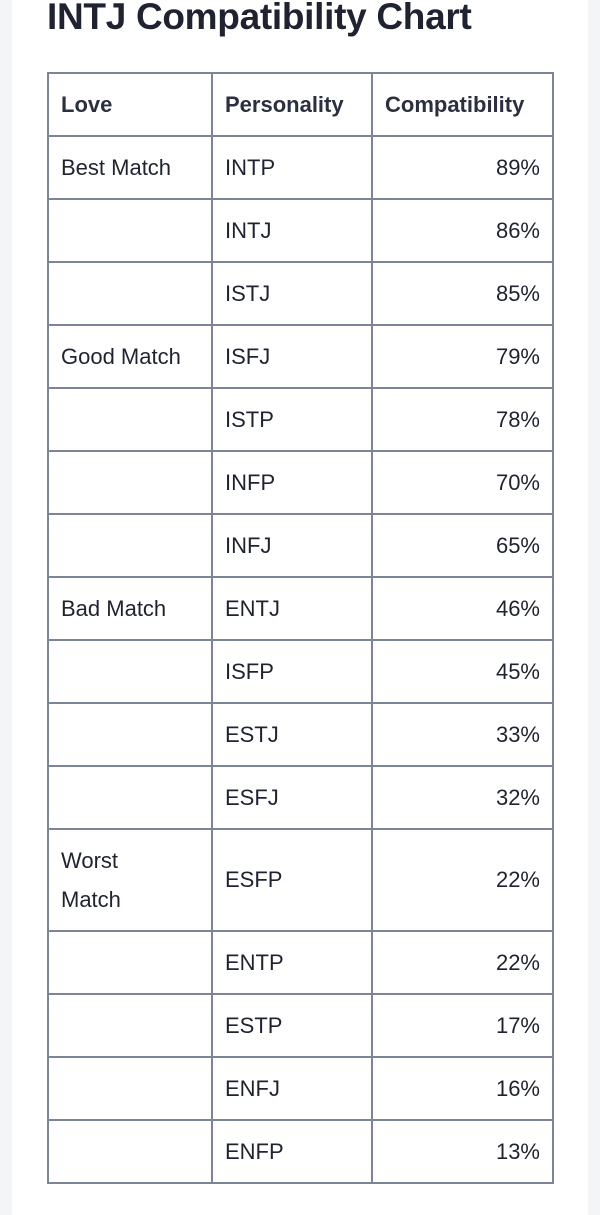 The width and height of the screenshot is (600, 1215). I want to click on personality-cell: INFP, so click(292, 482).